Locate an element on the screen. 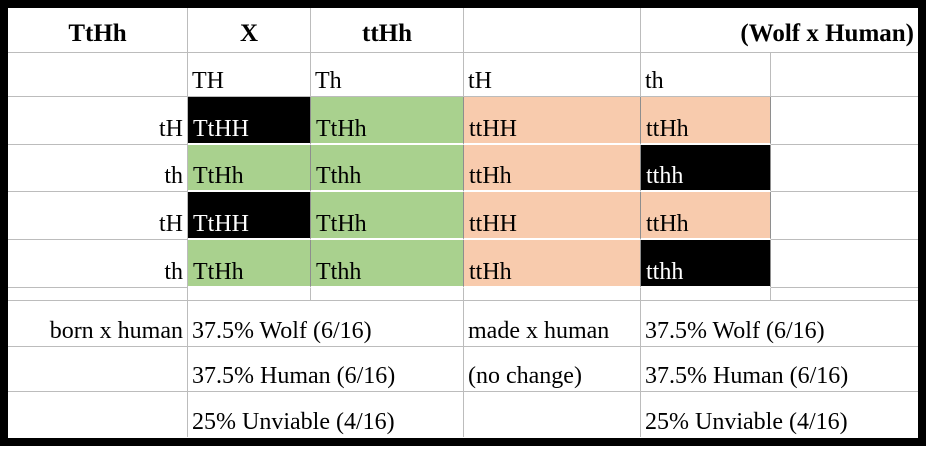 This screenshot has width=930, height=450. summary-left-wolf: 37.5% Wolf (6/16) is located at coordinates (326, 324).